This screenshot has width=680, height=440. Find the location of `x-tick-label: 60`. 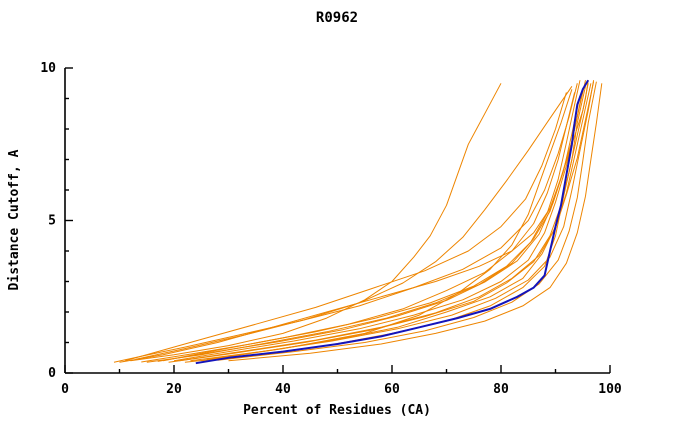

x-tick-label: 60 is located at coordinates (392, 389).